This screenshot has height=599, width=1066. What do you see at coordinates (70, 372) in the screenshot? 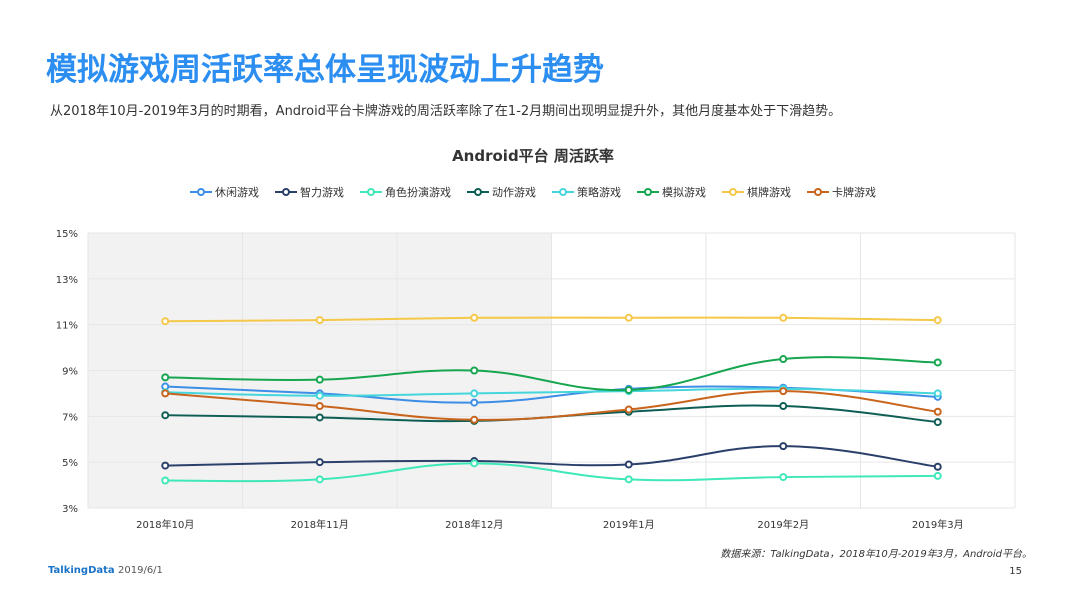
I see `y-tick-label: 9%` at bounding box center [70, 372].